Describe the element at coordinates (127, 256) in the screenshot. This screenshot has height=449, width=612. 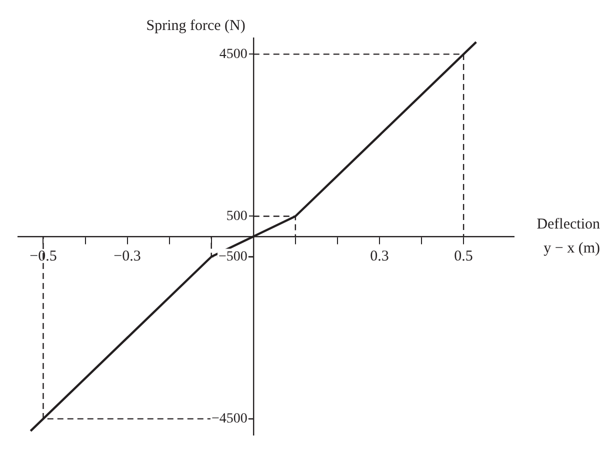
I see `x-tick-label: −0.3` at that location.